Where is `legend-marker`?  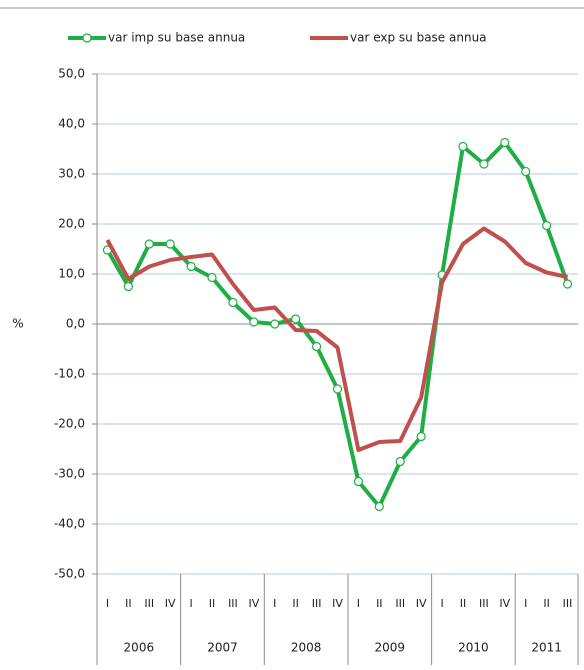 legend-marker is located at coordinates (87, 38).